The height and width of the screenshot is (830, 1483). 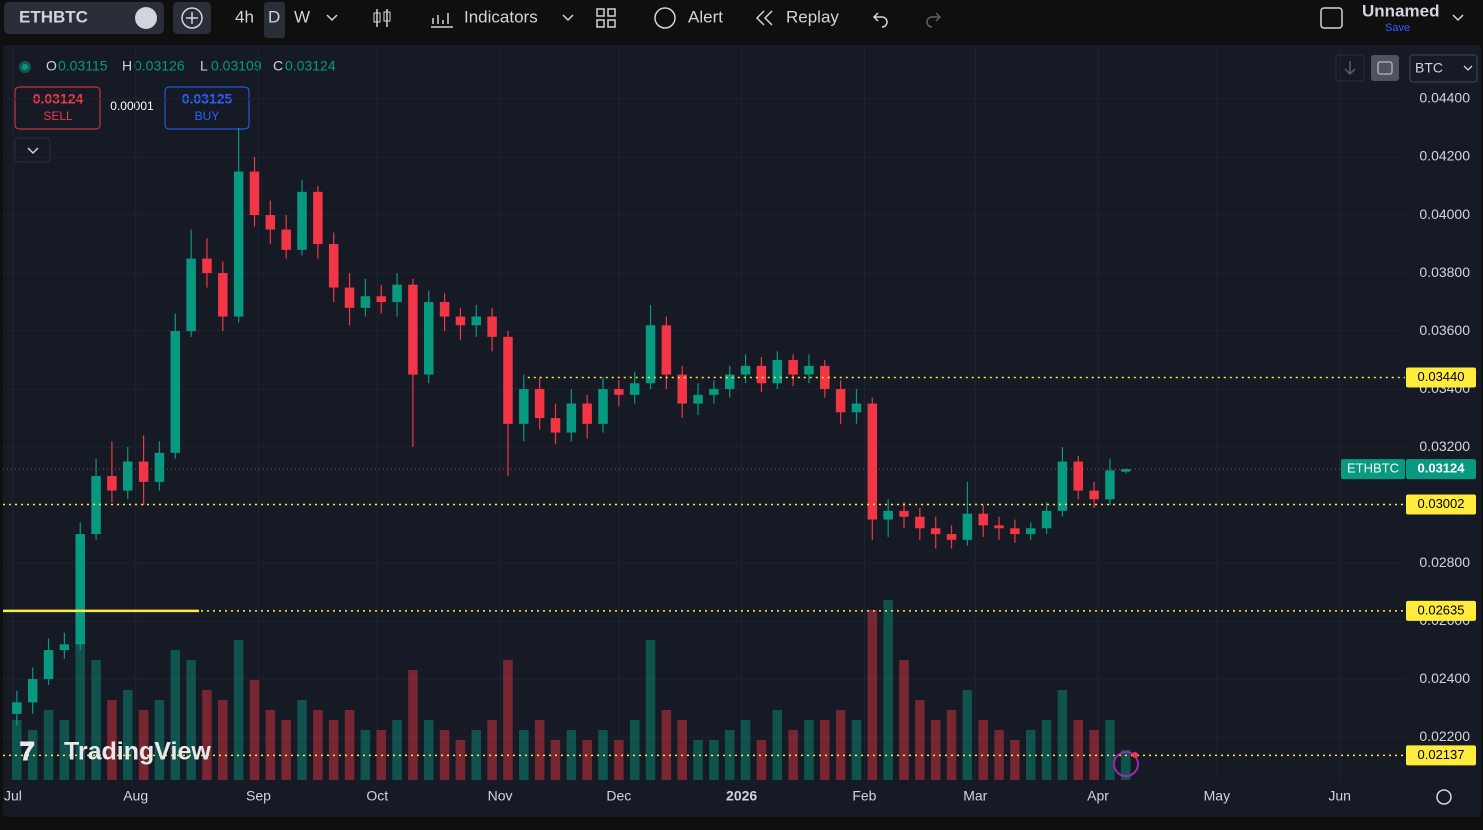 I want to click on replay-button: Replay, so click(x=812, y=16).